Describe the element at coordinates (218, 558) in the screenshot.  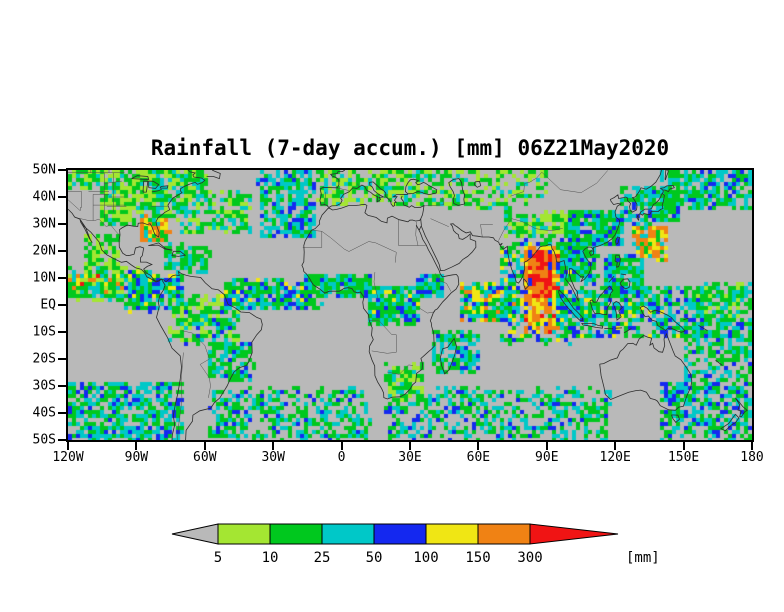
I see `colorbar-level-5: 5` at that location.